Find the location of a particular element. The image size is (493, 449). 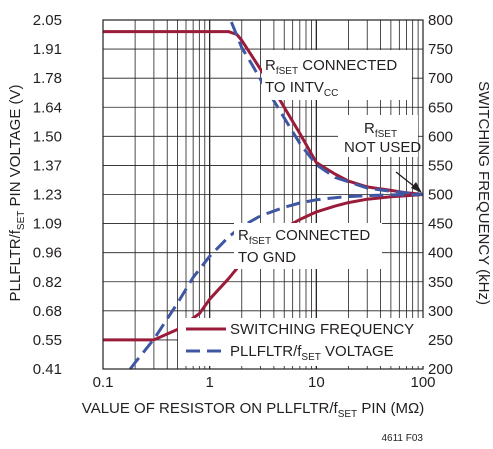

y-right-tick-label: 500 is located at coordinates (440, 195).